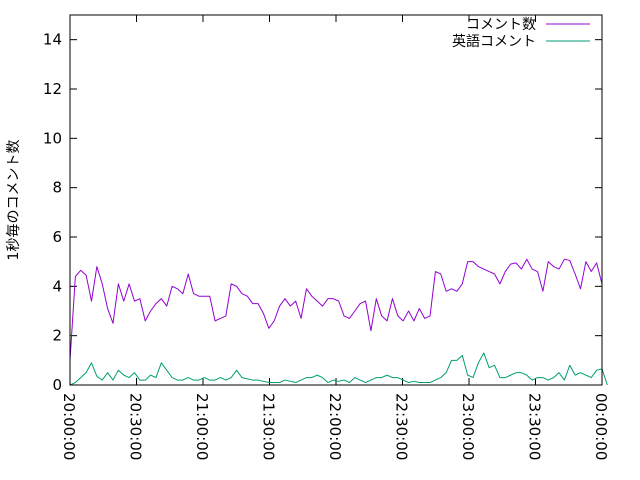  What do you see at coordinates (501, 25) in the screenshot?
I see `legend-label: コメント数` at bounding box center [501, 25].